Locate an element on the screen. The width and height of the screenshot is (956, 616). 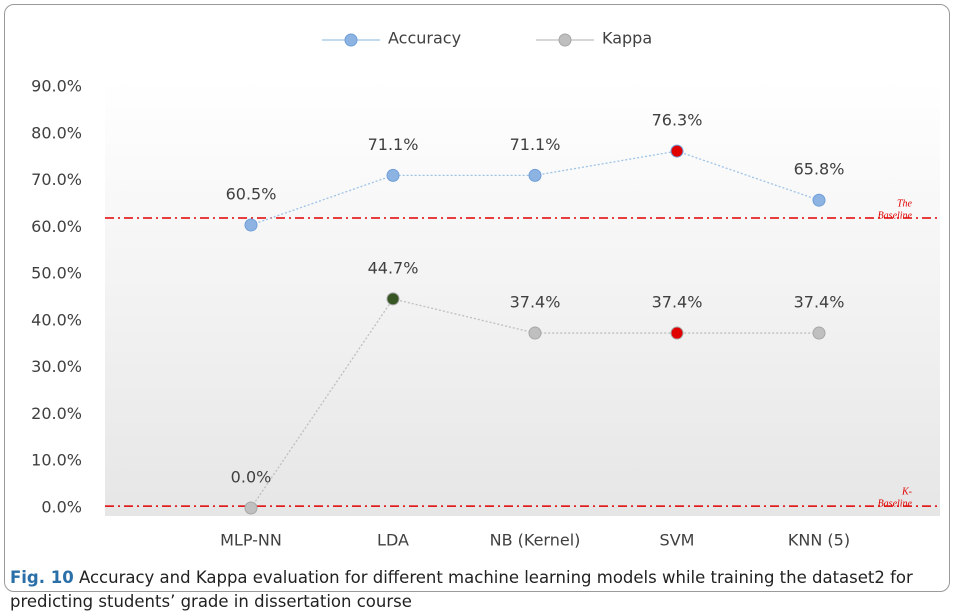
y-tick-label: 30.0% is located at coordinates (56, 366).